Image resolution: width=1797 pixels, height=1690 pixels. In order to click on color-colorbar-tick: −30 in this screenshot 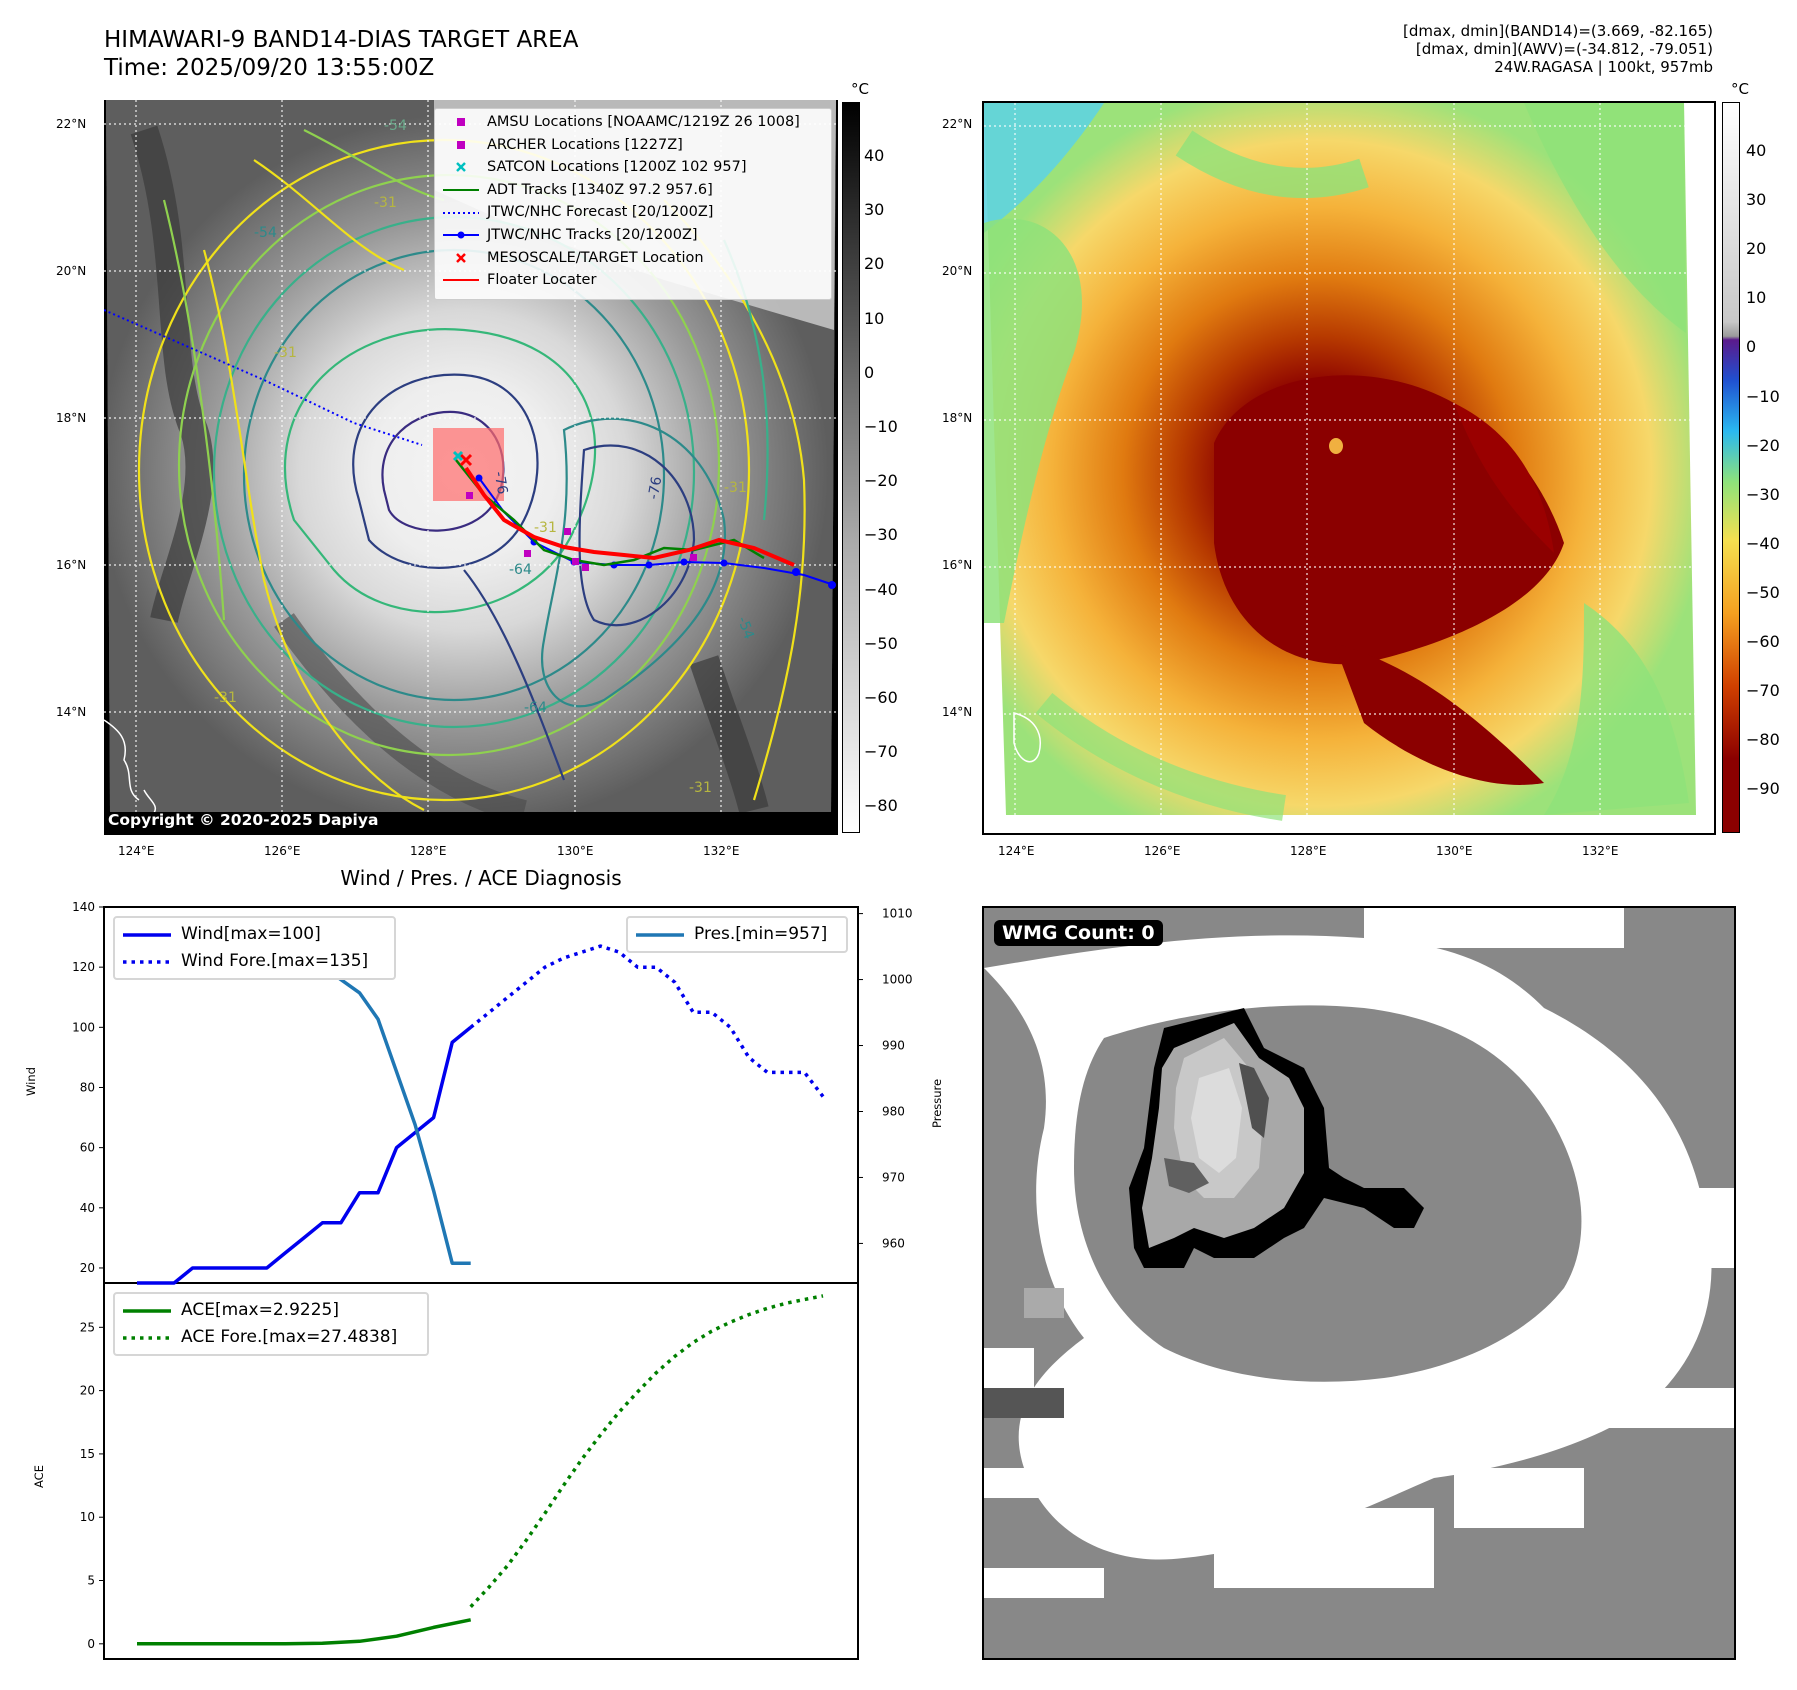, I will do `click(1763, 494)`.